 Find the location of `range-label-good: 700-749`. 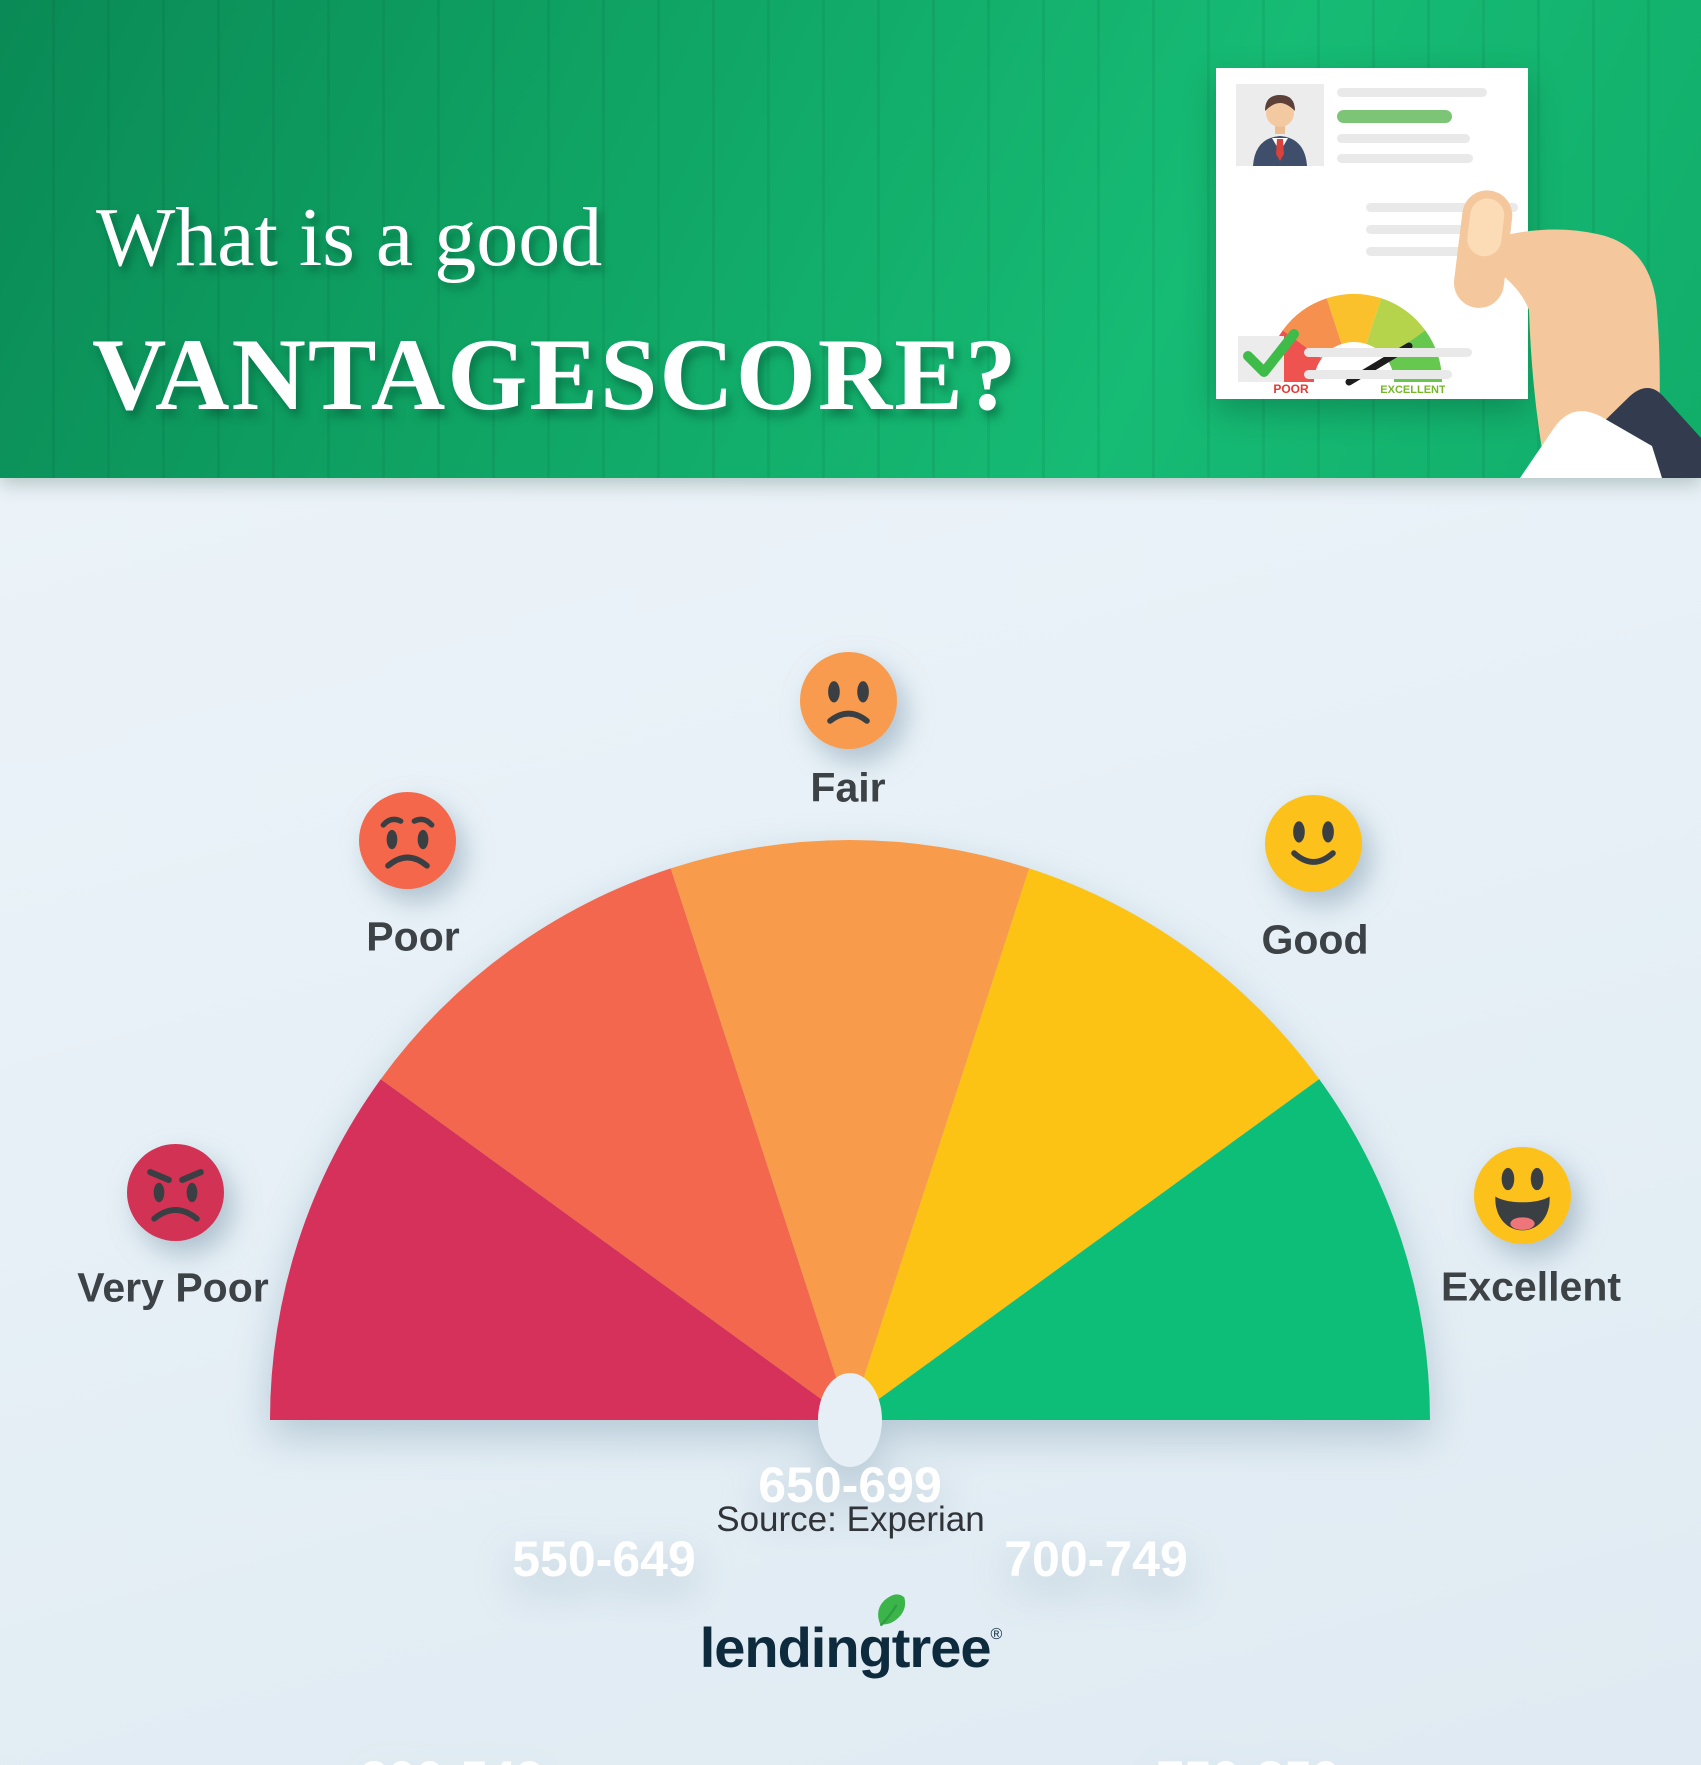

range-label-good: 700-749 is located at coordinates (1096, 1559).